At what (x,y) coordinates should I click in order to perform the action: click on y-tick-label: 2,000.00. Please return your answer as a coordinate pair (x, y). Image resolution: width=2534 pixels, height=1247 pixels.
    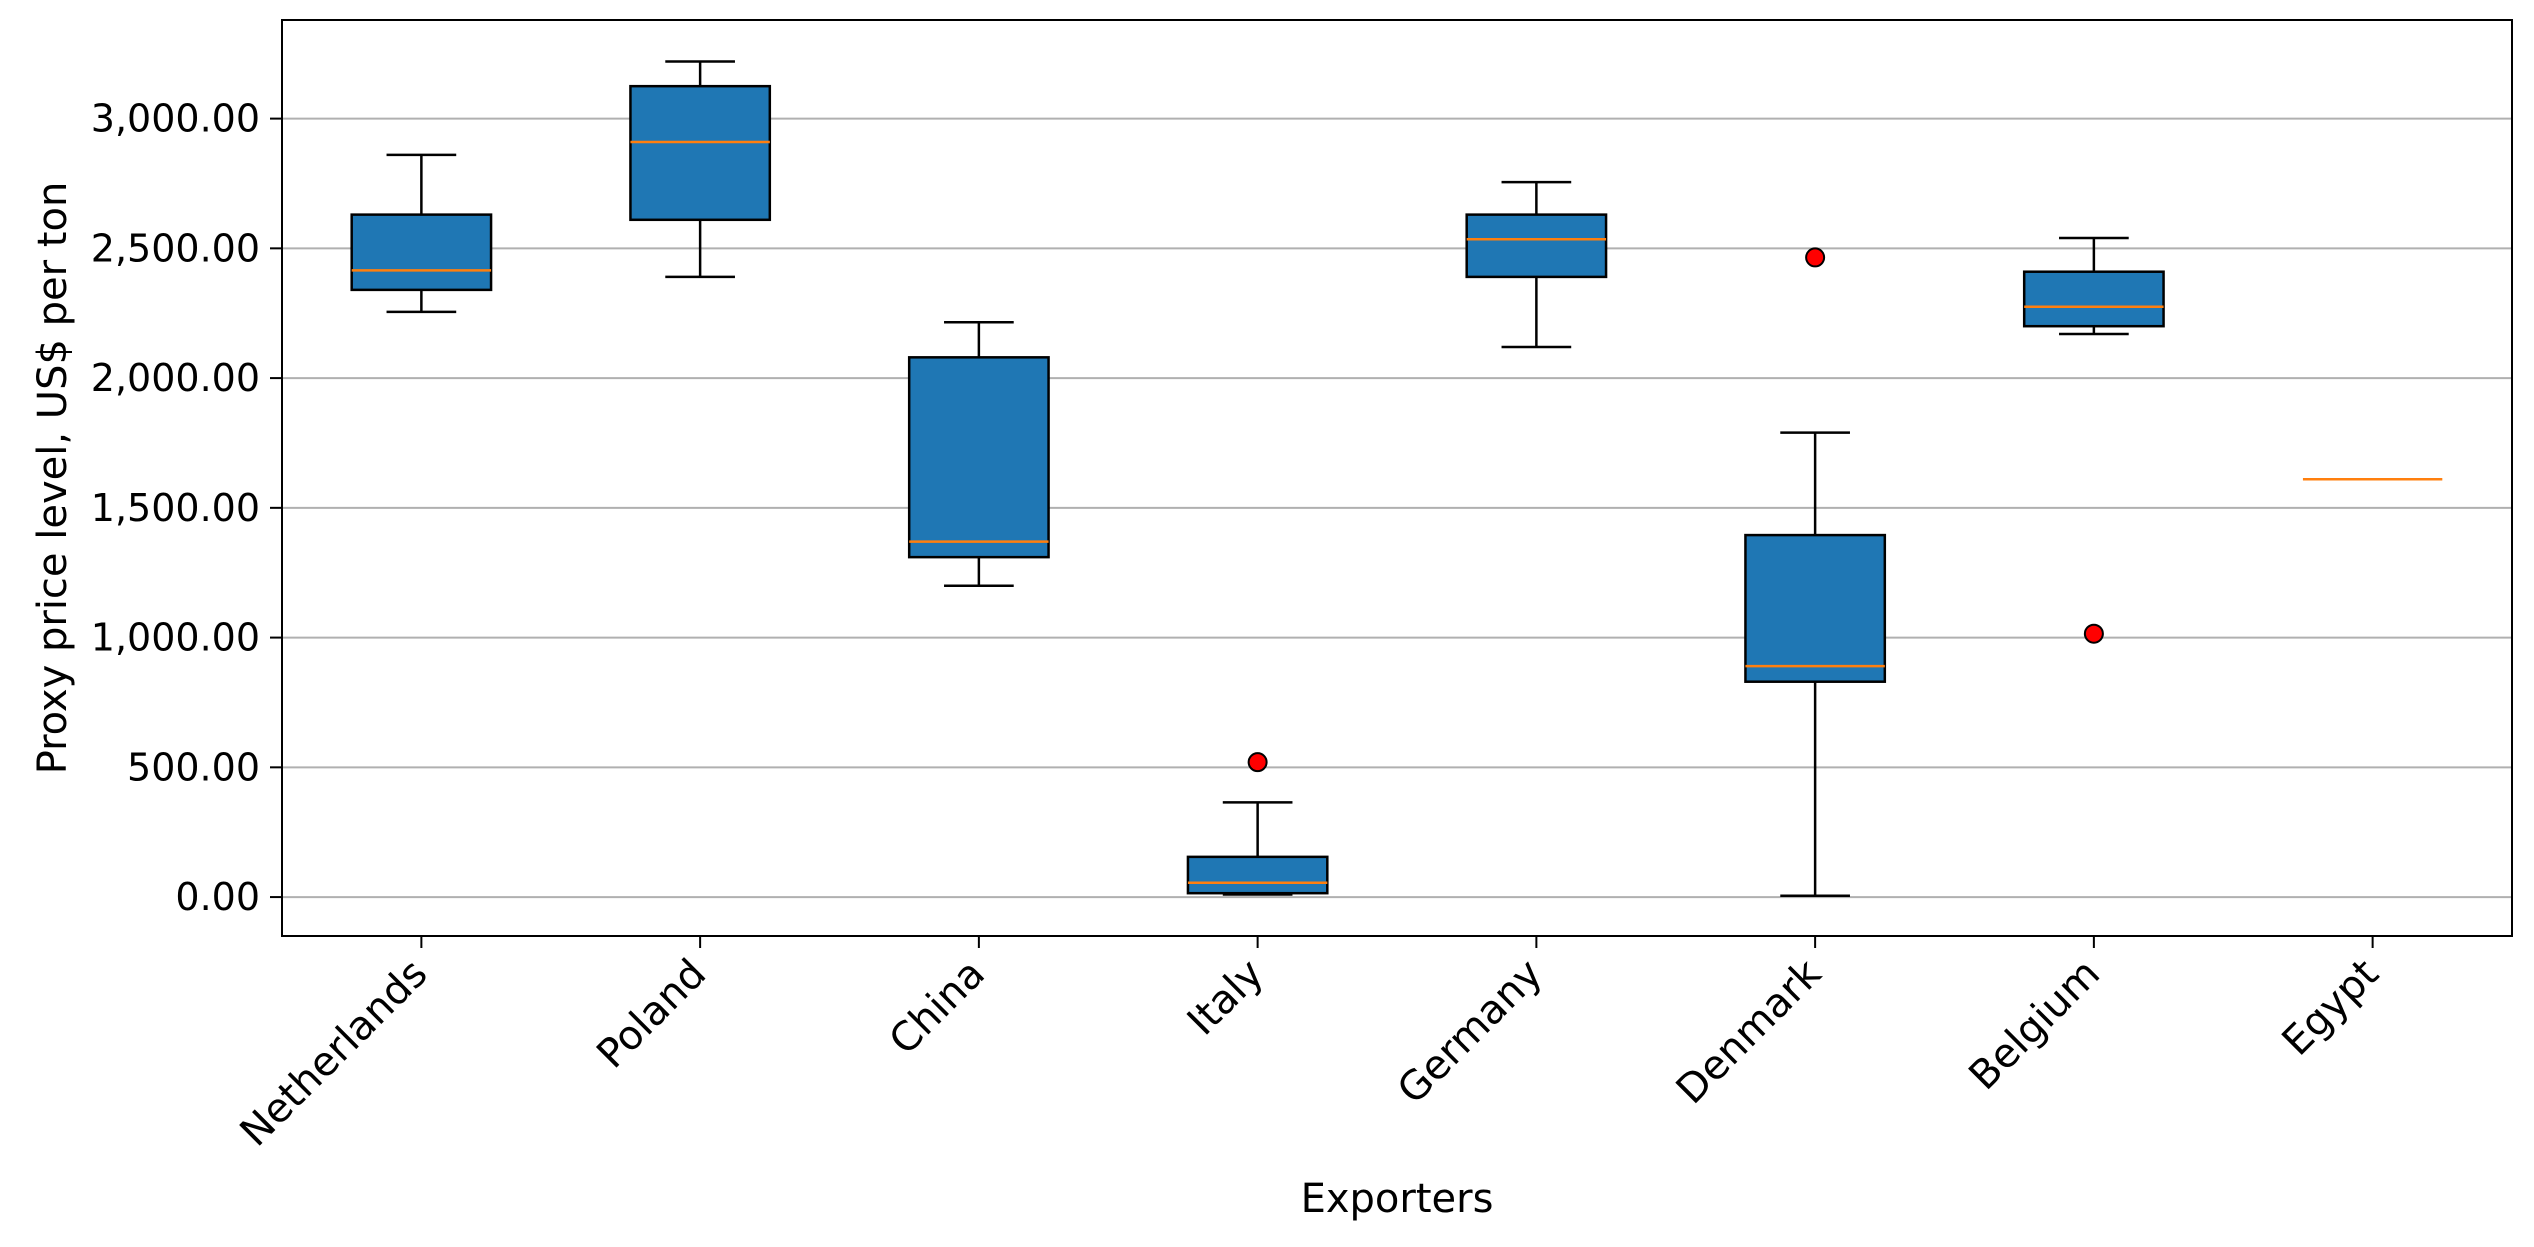
    Looking at the image, I should click on (175, 378).